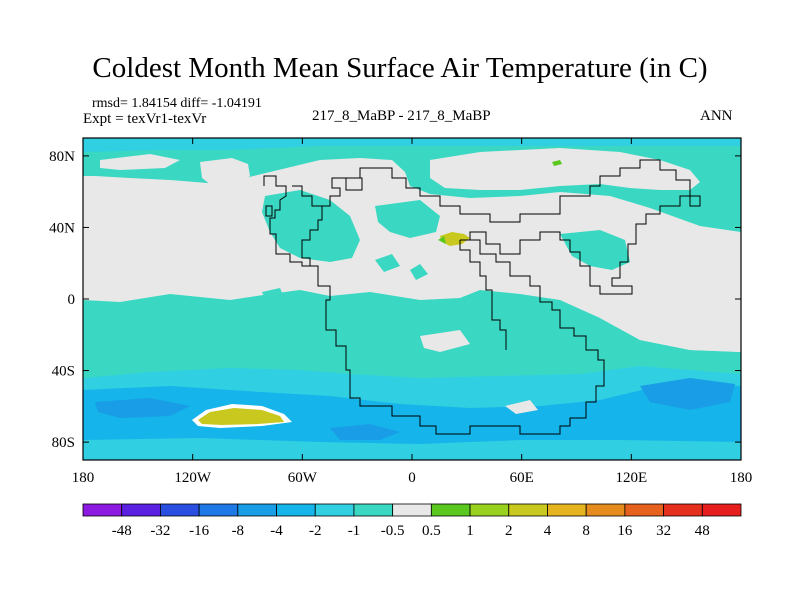 The image size is (800, 600). What do you see at coordinates (716, 116) in the screenshot?
I see `season-label: ANN` at bounding box center [716, 116].